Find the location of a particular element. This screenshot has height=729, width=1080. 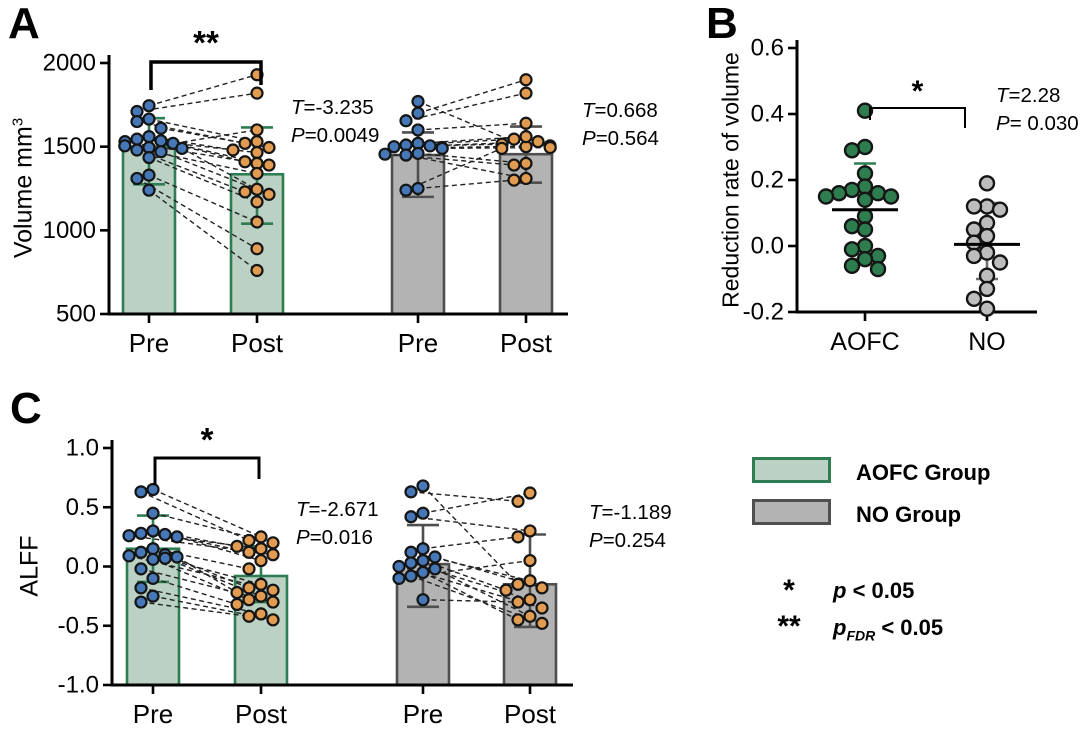

x-tick-label: Post is located at coordinates (530, 714).